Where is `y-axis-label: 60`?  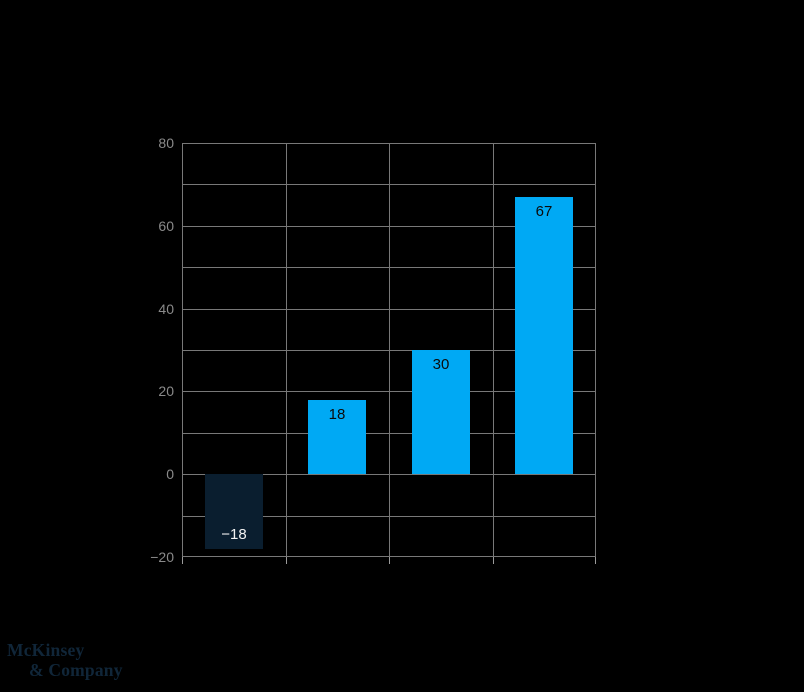
y-axis-label: 60 is located at coordinates (166, 226).